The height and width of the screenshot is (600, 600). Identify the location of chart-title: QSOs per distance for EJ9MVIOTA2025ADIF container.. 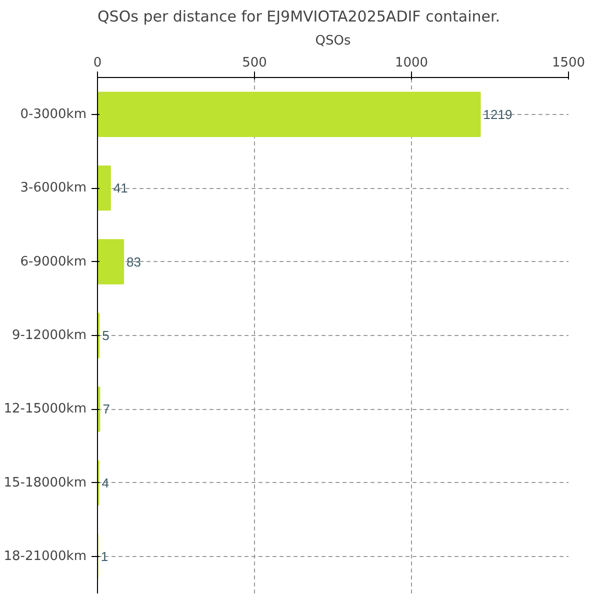
(299, 17).